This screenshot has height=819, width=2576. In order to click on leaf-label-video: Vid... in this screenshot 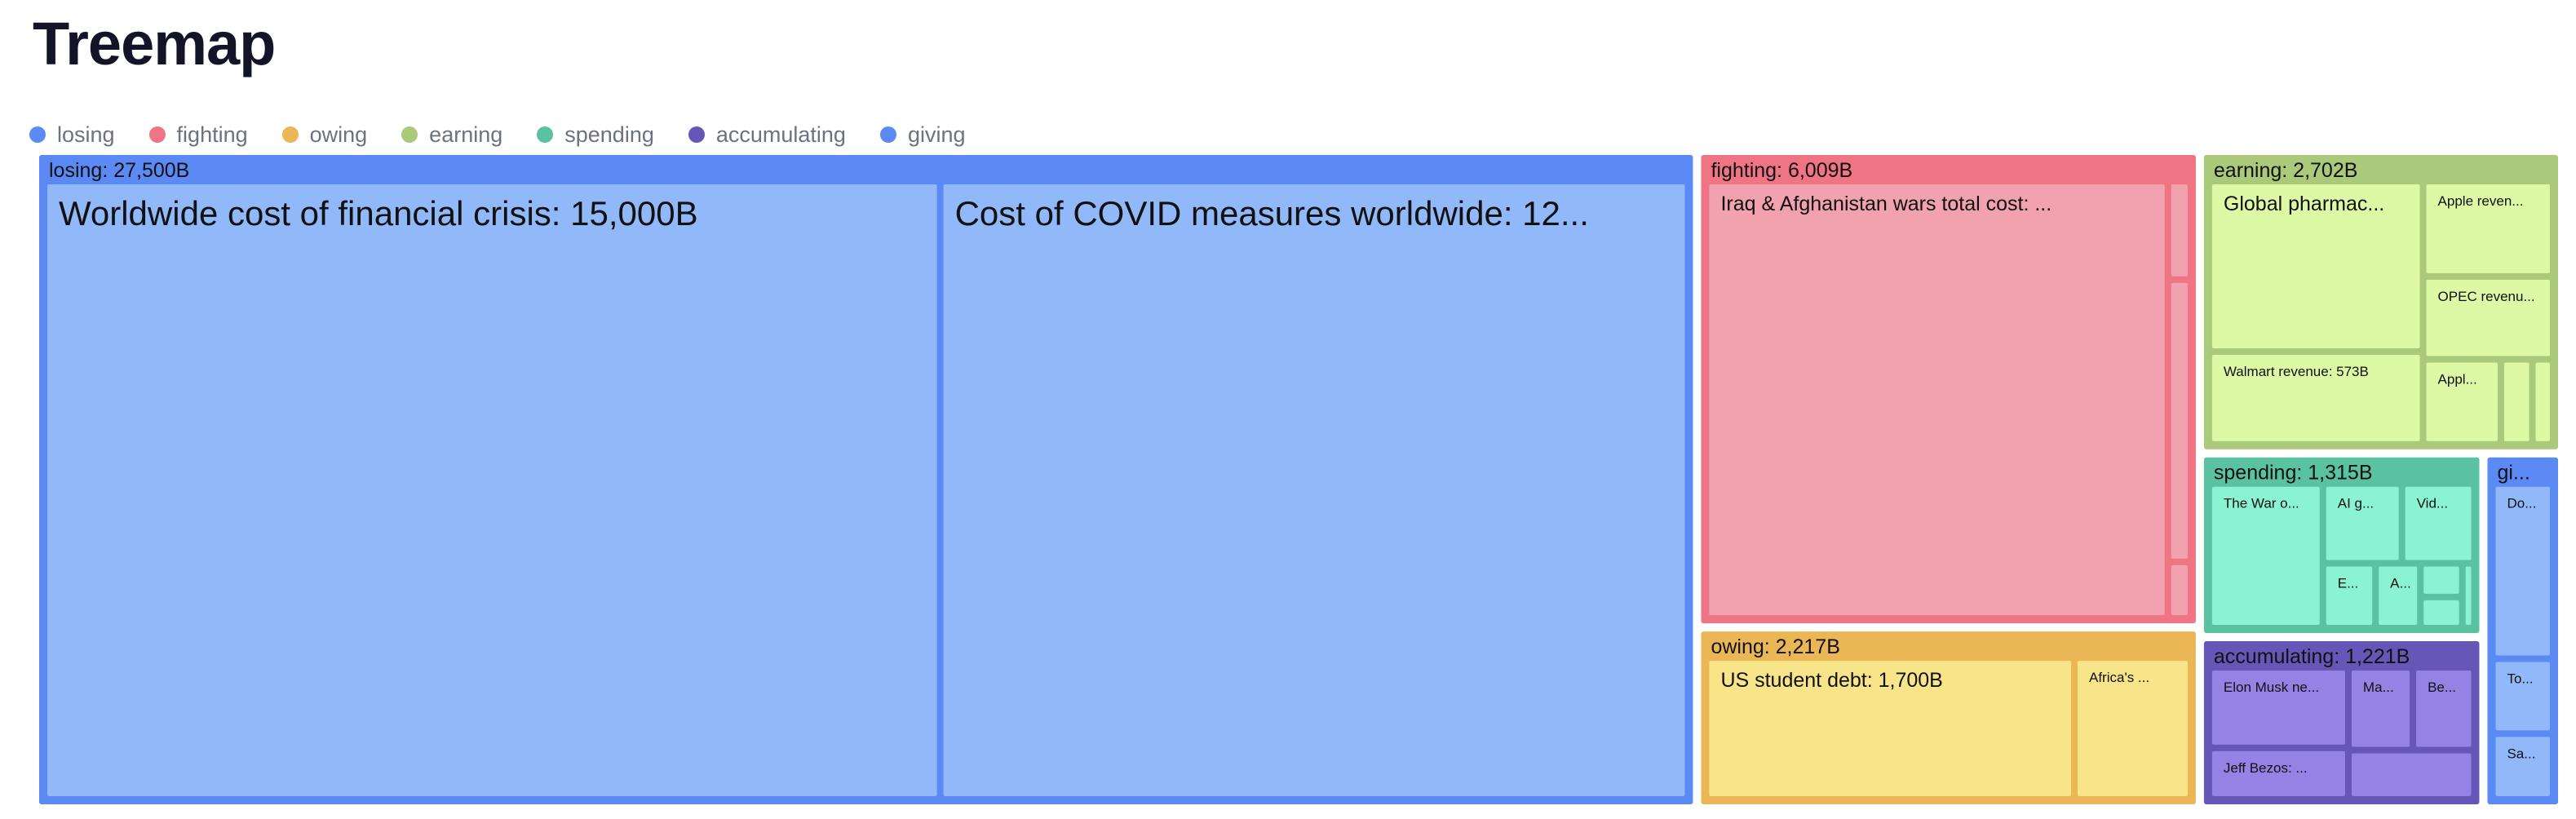, I will do `click(2432, 504)`.